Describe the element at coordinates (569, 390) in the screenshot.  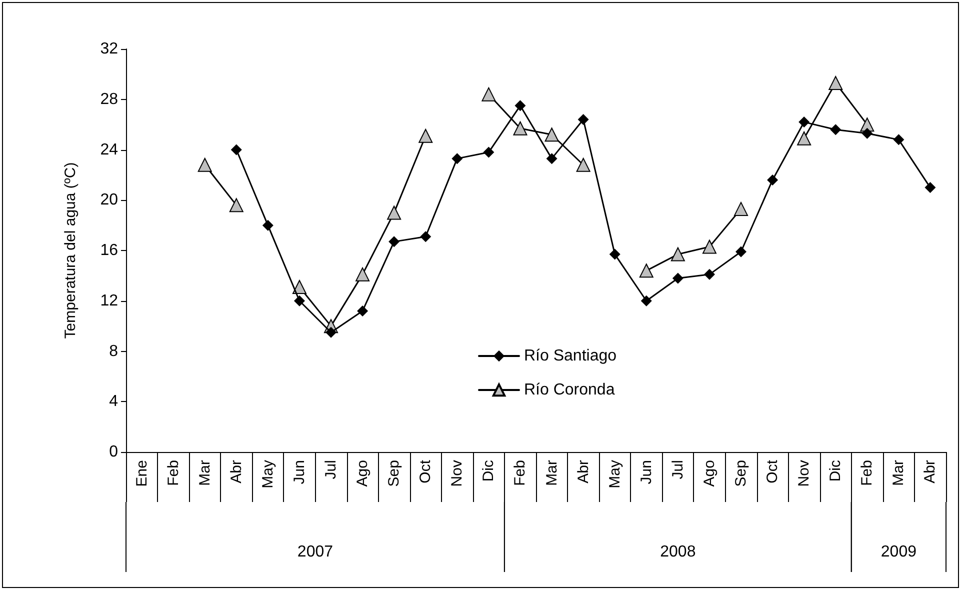
I see `legend-label: Río Coronda` at that location.